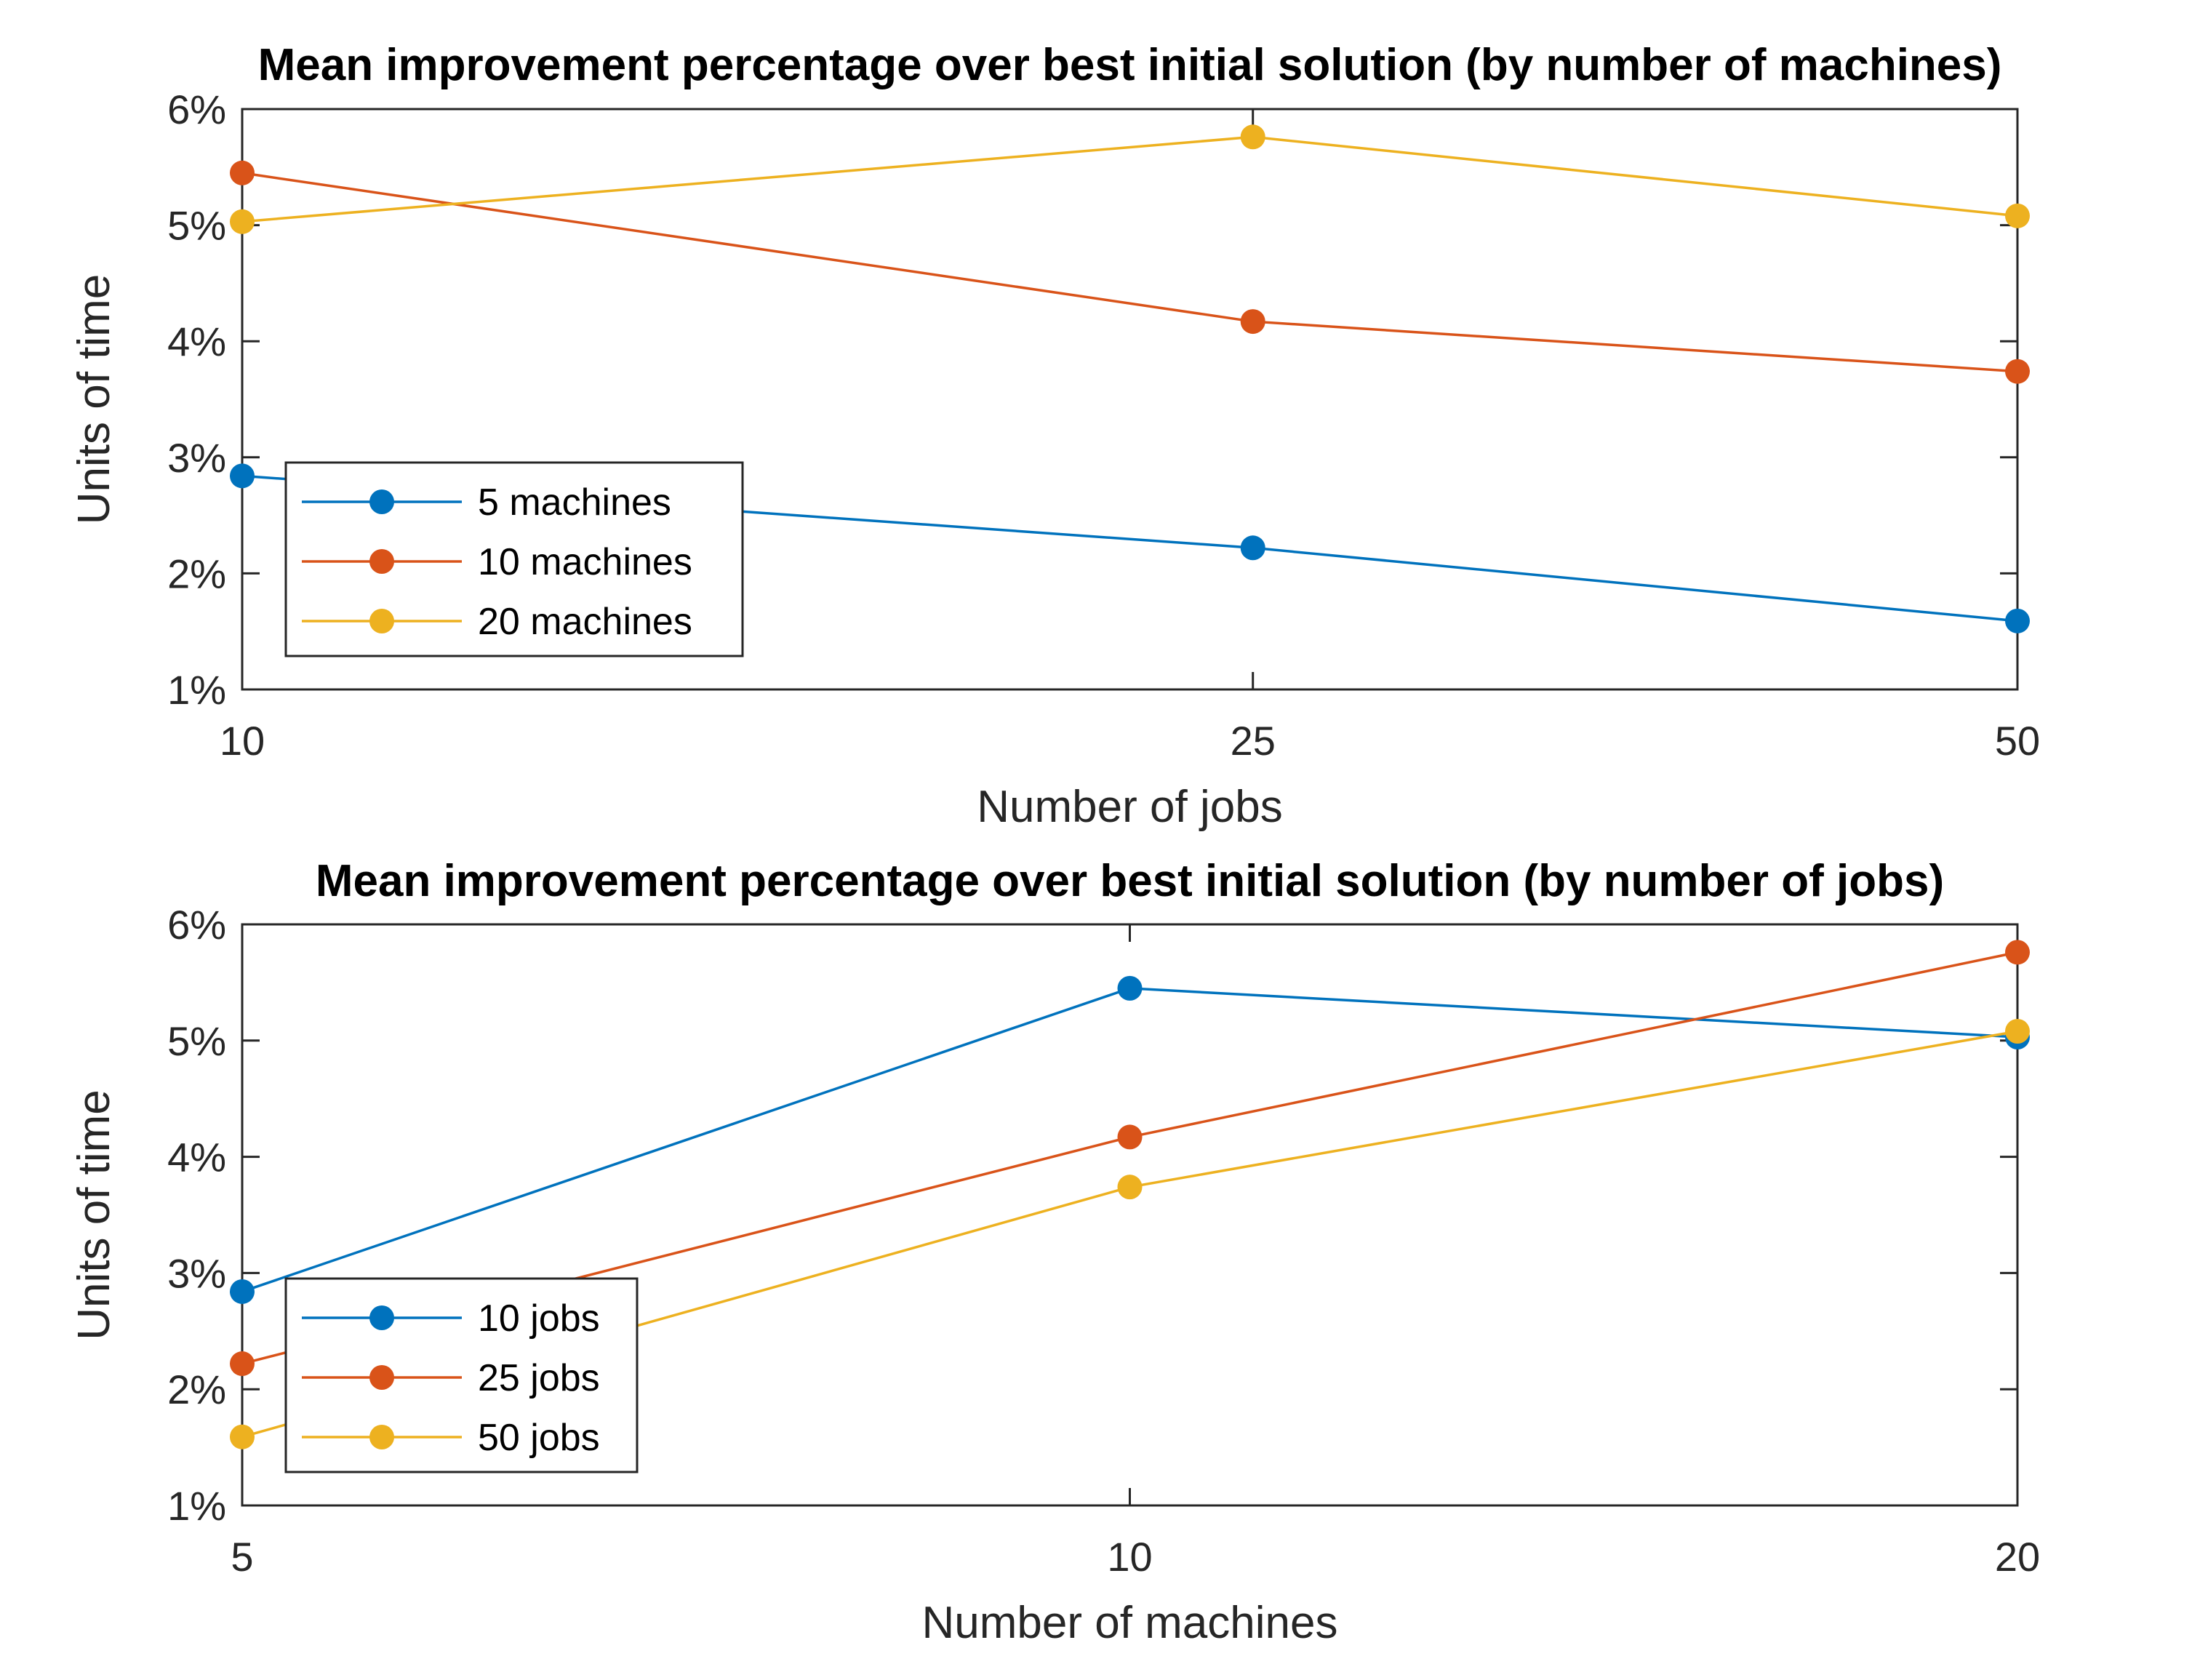  Describe the element at coordinates (2017, 1557) in the screenshot. I see `x-tick-label: 20` at that location.